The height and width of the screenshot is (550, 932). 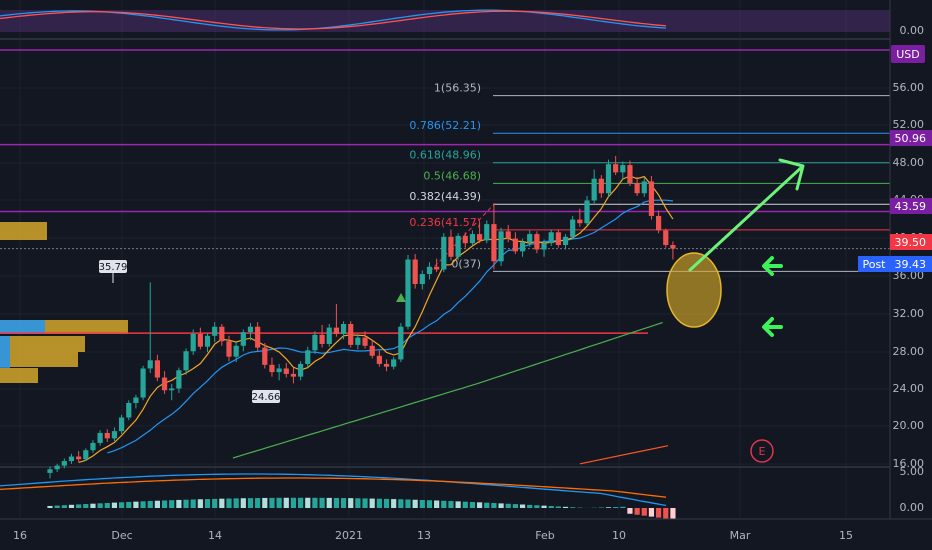 I want to click on price-tag-label: 39.50, so click(x=911, y=242).